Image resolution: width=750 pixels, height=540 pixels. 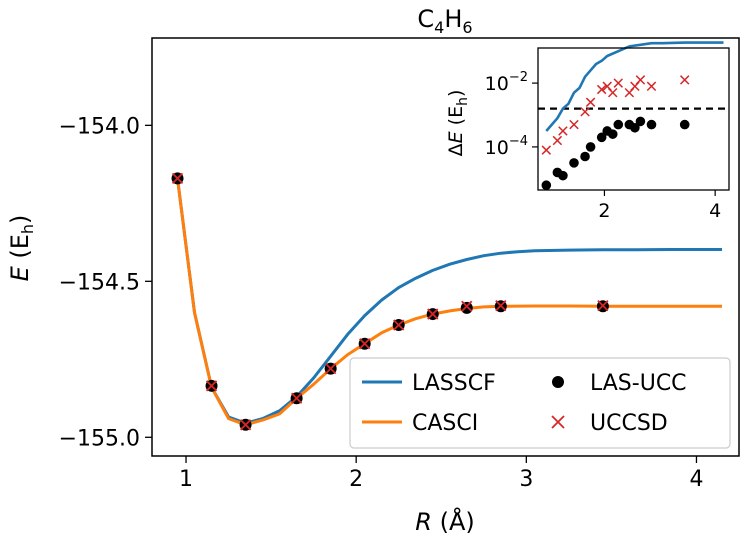 What do you see at coordinates (604, 211) in the screenshot?
I see `inset-x-tick-label: 2` at bounding box center [604, 211].